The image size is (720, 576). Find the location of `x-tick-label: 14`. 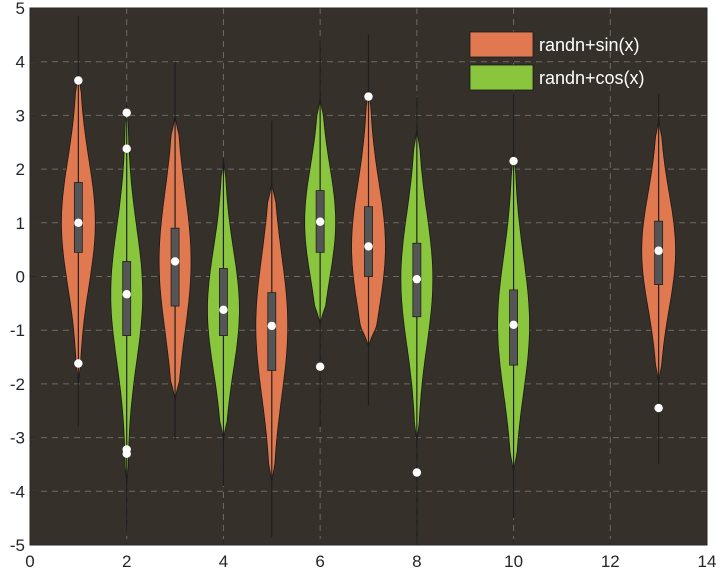

x-tick-label: 14 is located at coordinates (707, 561).